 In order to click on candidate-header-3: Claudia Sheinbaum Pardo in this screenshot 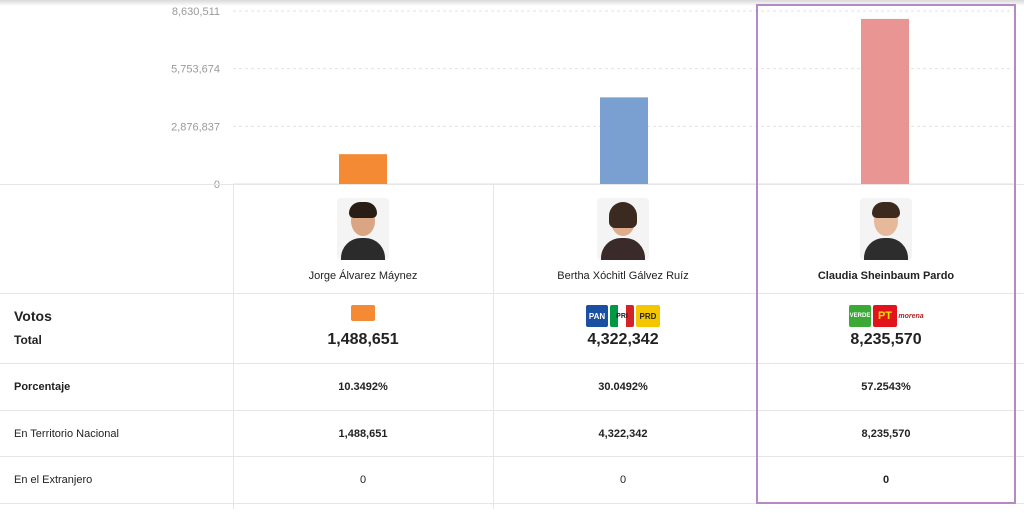, I will do `click(886, 240)`.